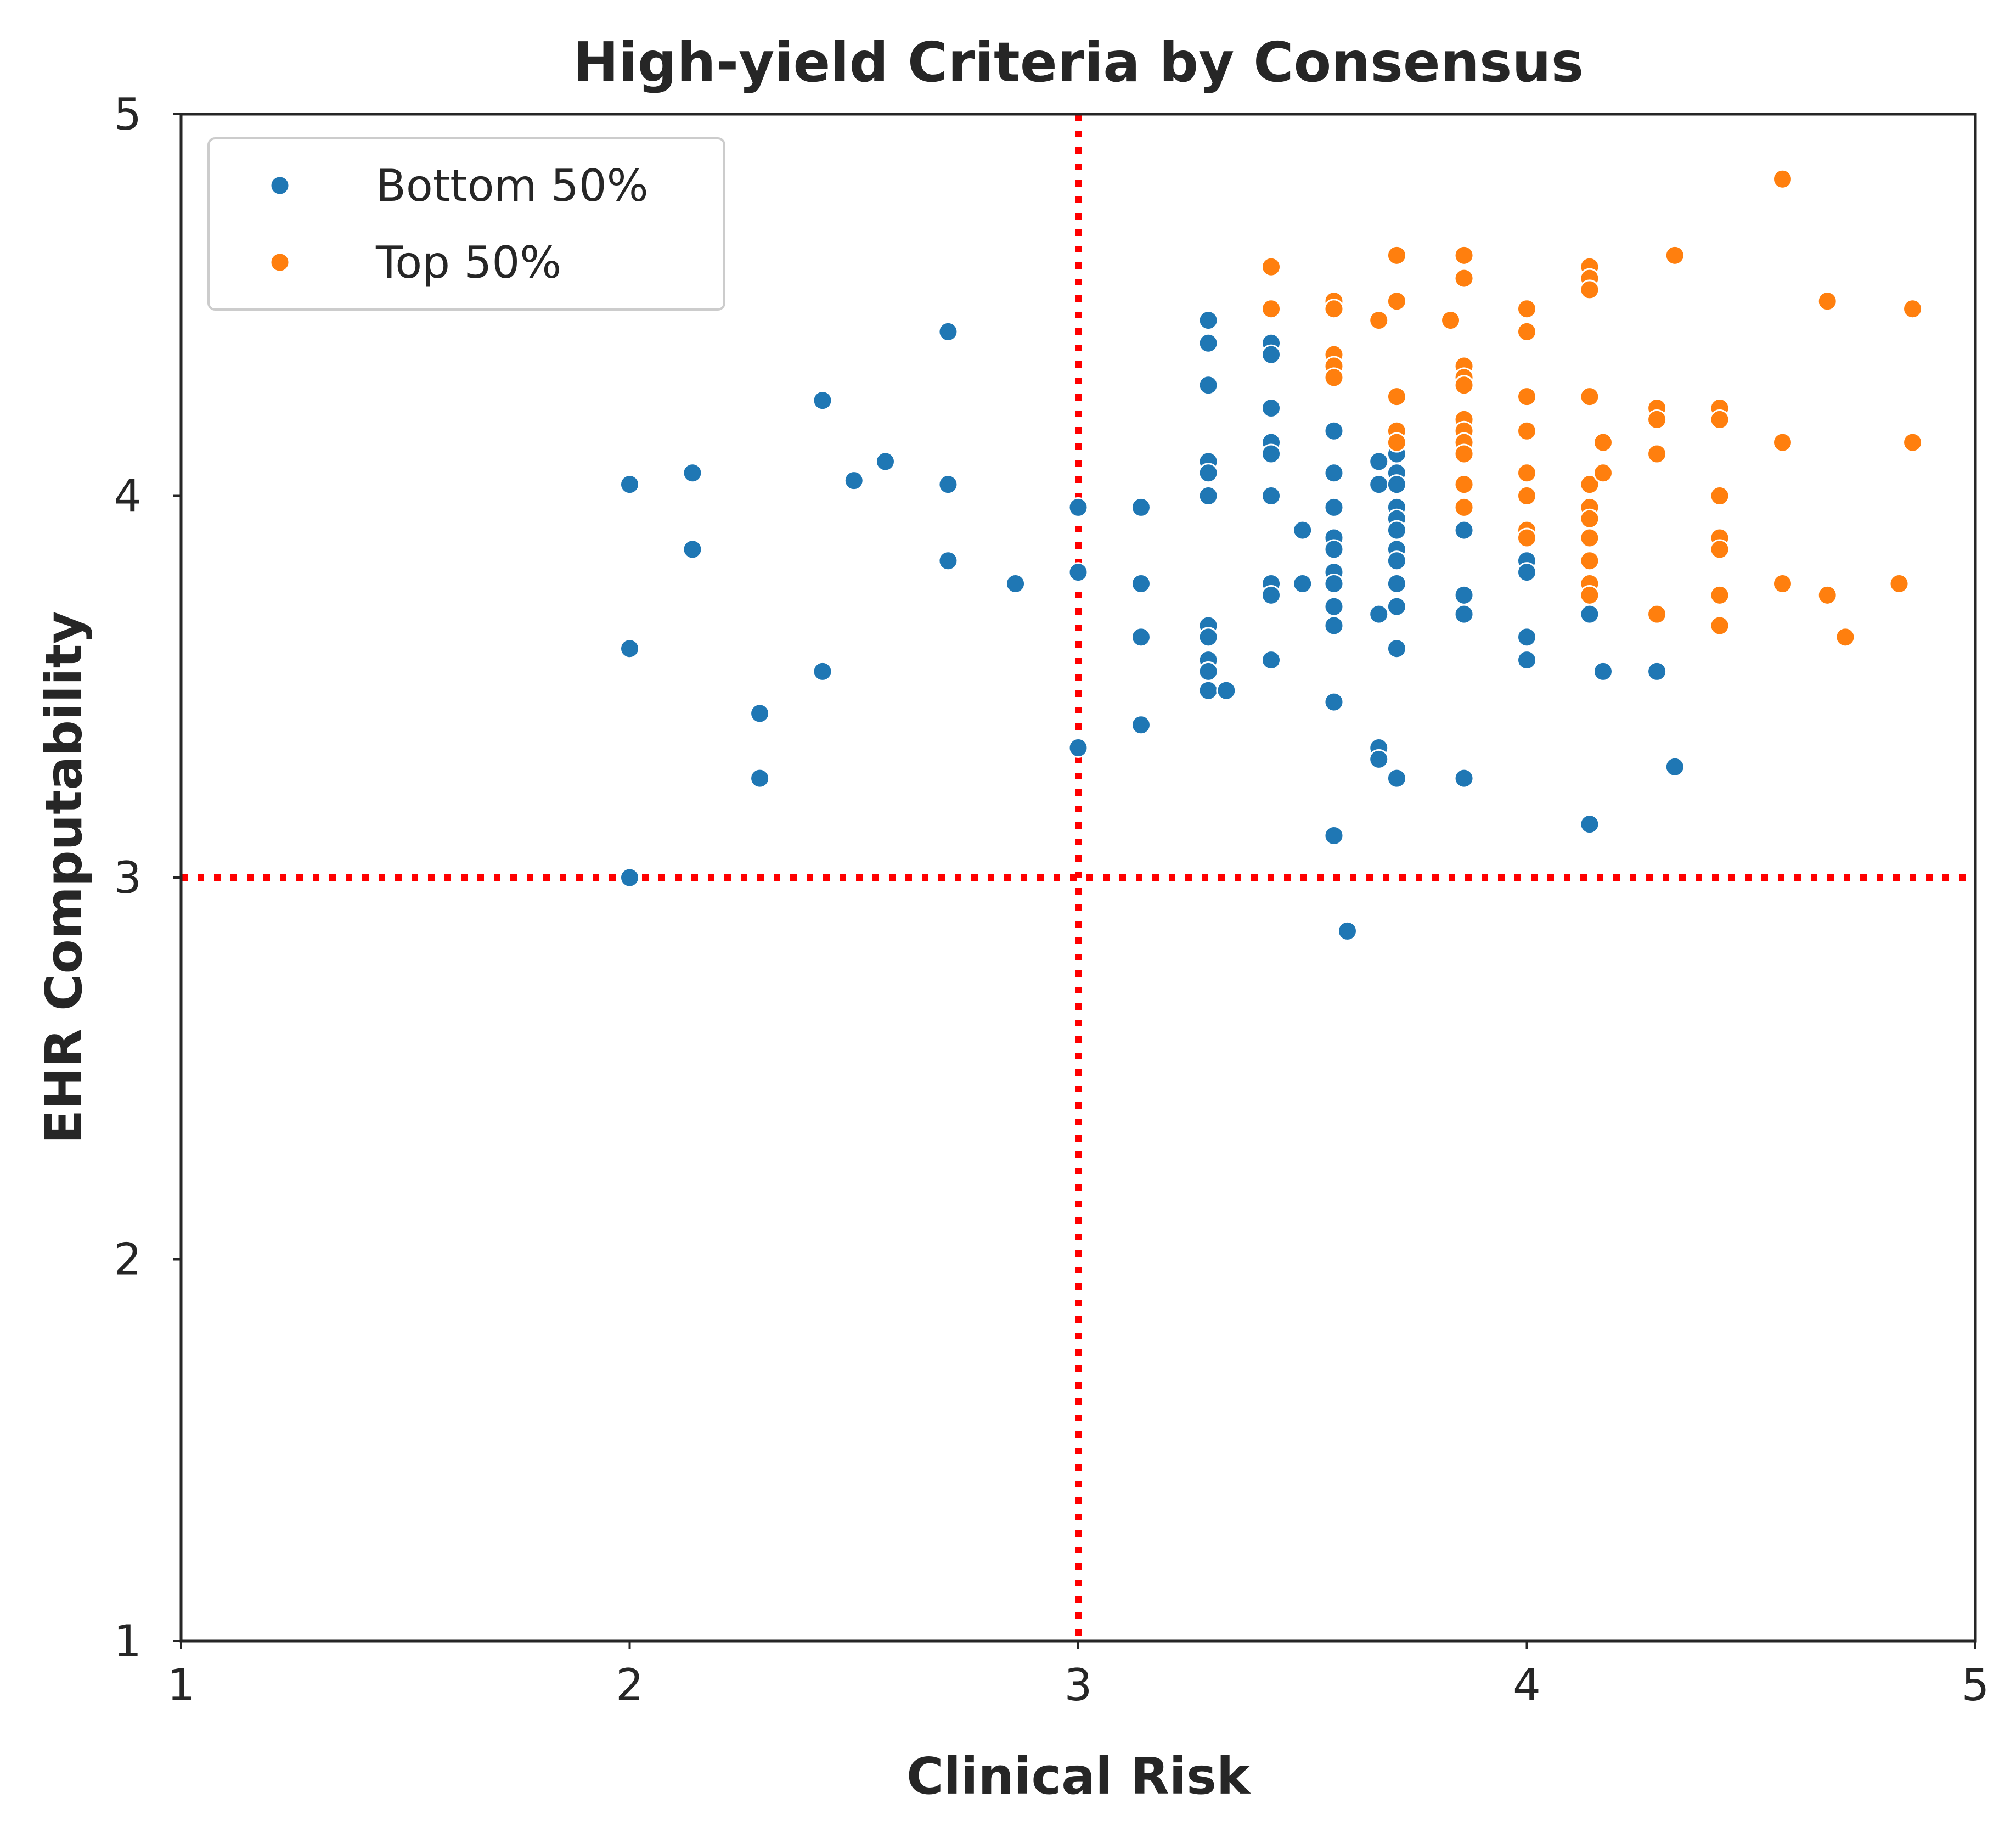  I want to click on x-tick-label: 2, so click(630, 1685).